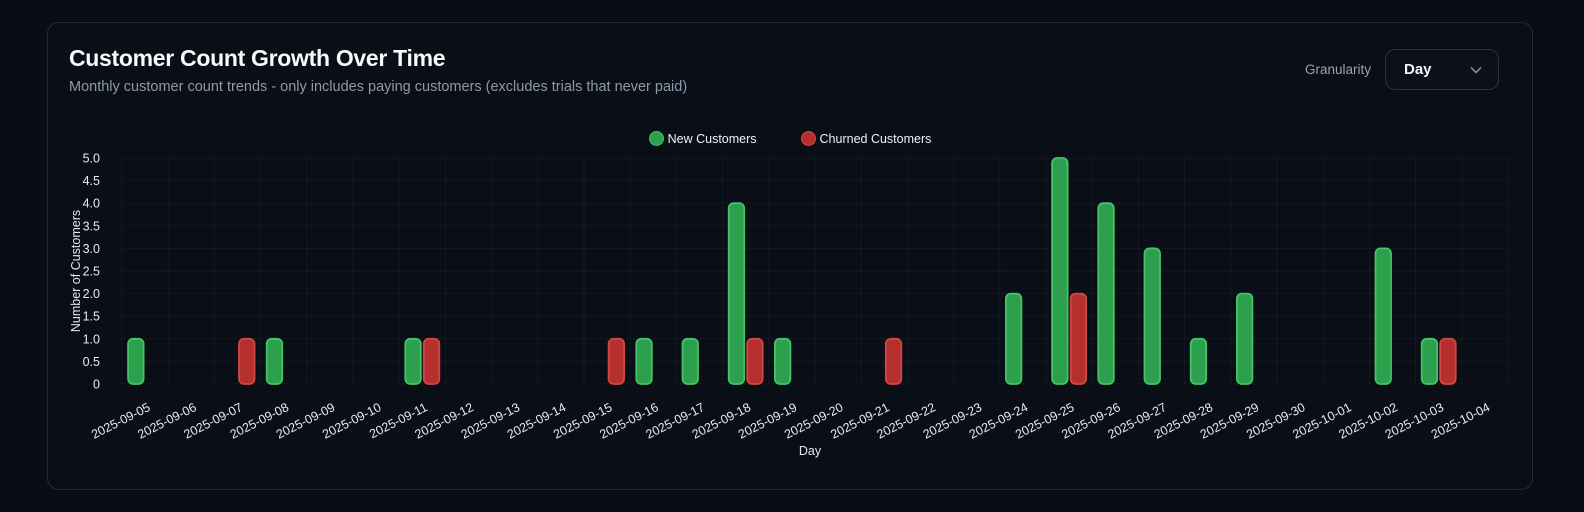 Image resolution: width=1584 pixels, height=512 pixels. What do you see at coordinates (91, 249) in the screenshot?
I see `y-tick-label: 3.0` at bounding box center [91, 249].